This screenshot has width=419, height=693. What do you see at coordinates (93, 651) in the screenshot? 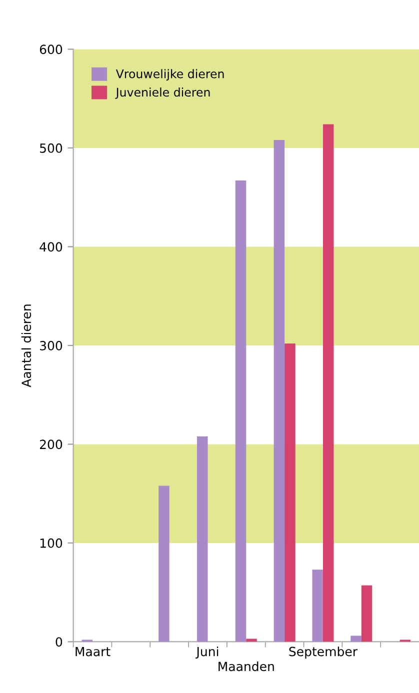
I see `x-tick-label: Maart` at bounding box center [93, 651].